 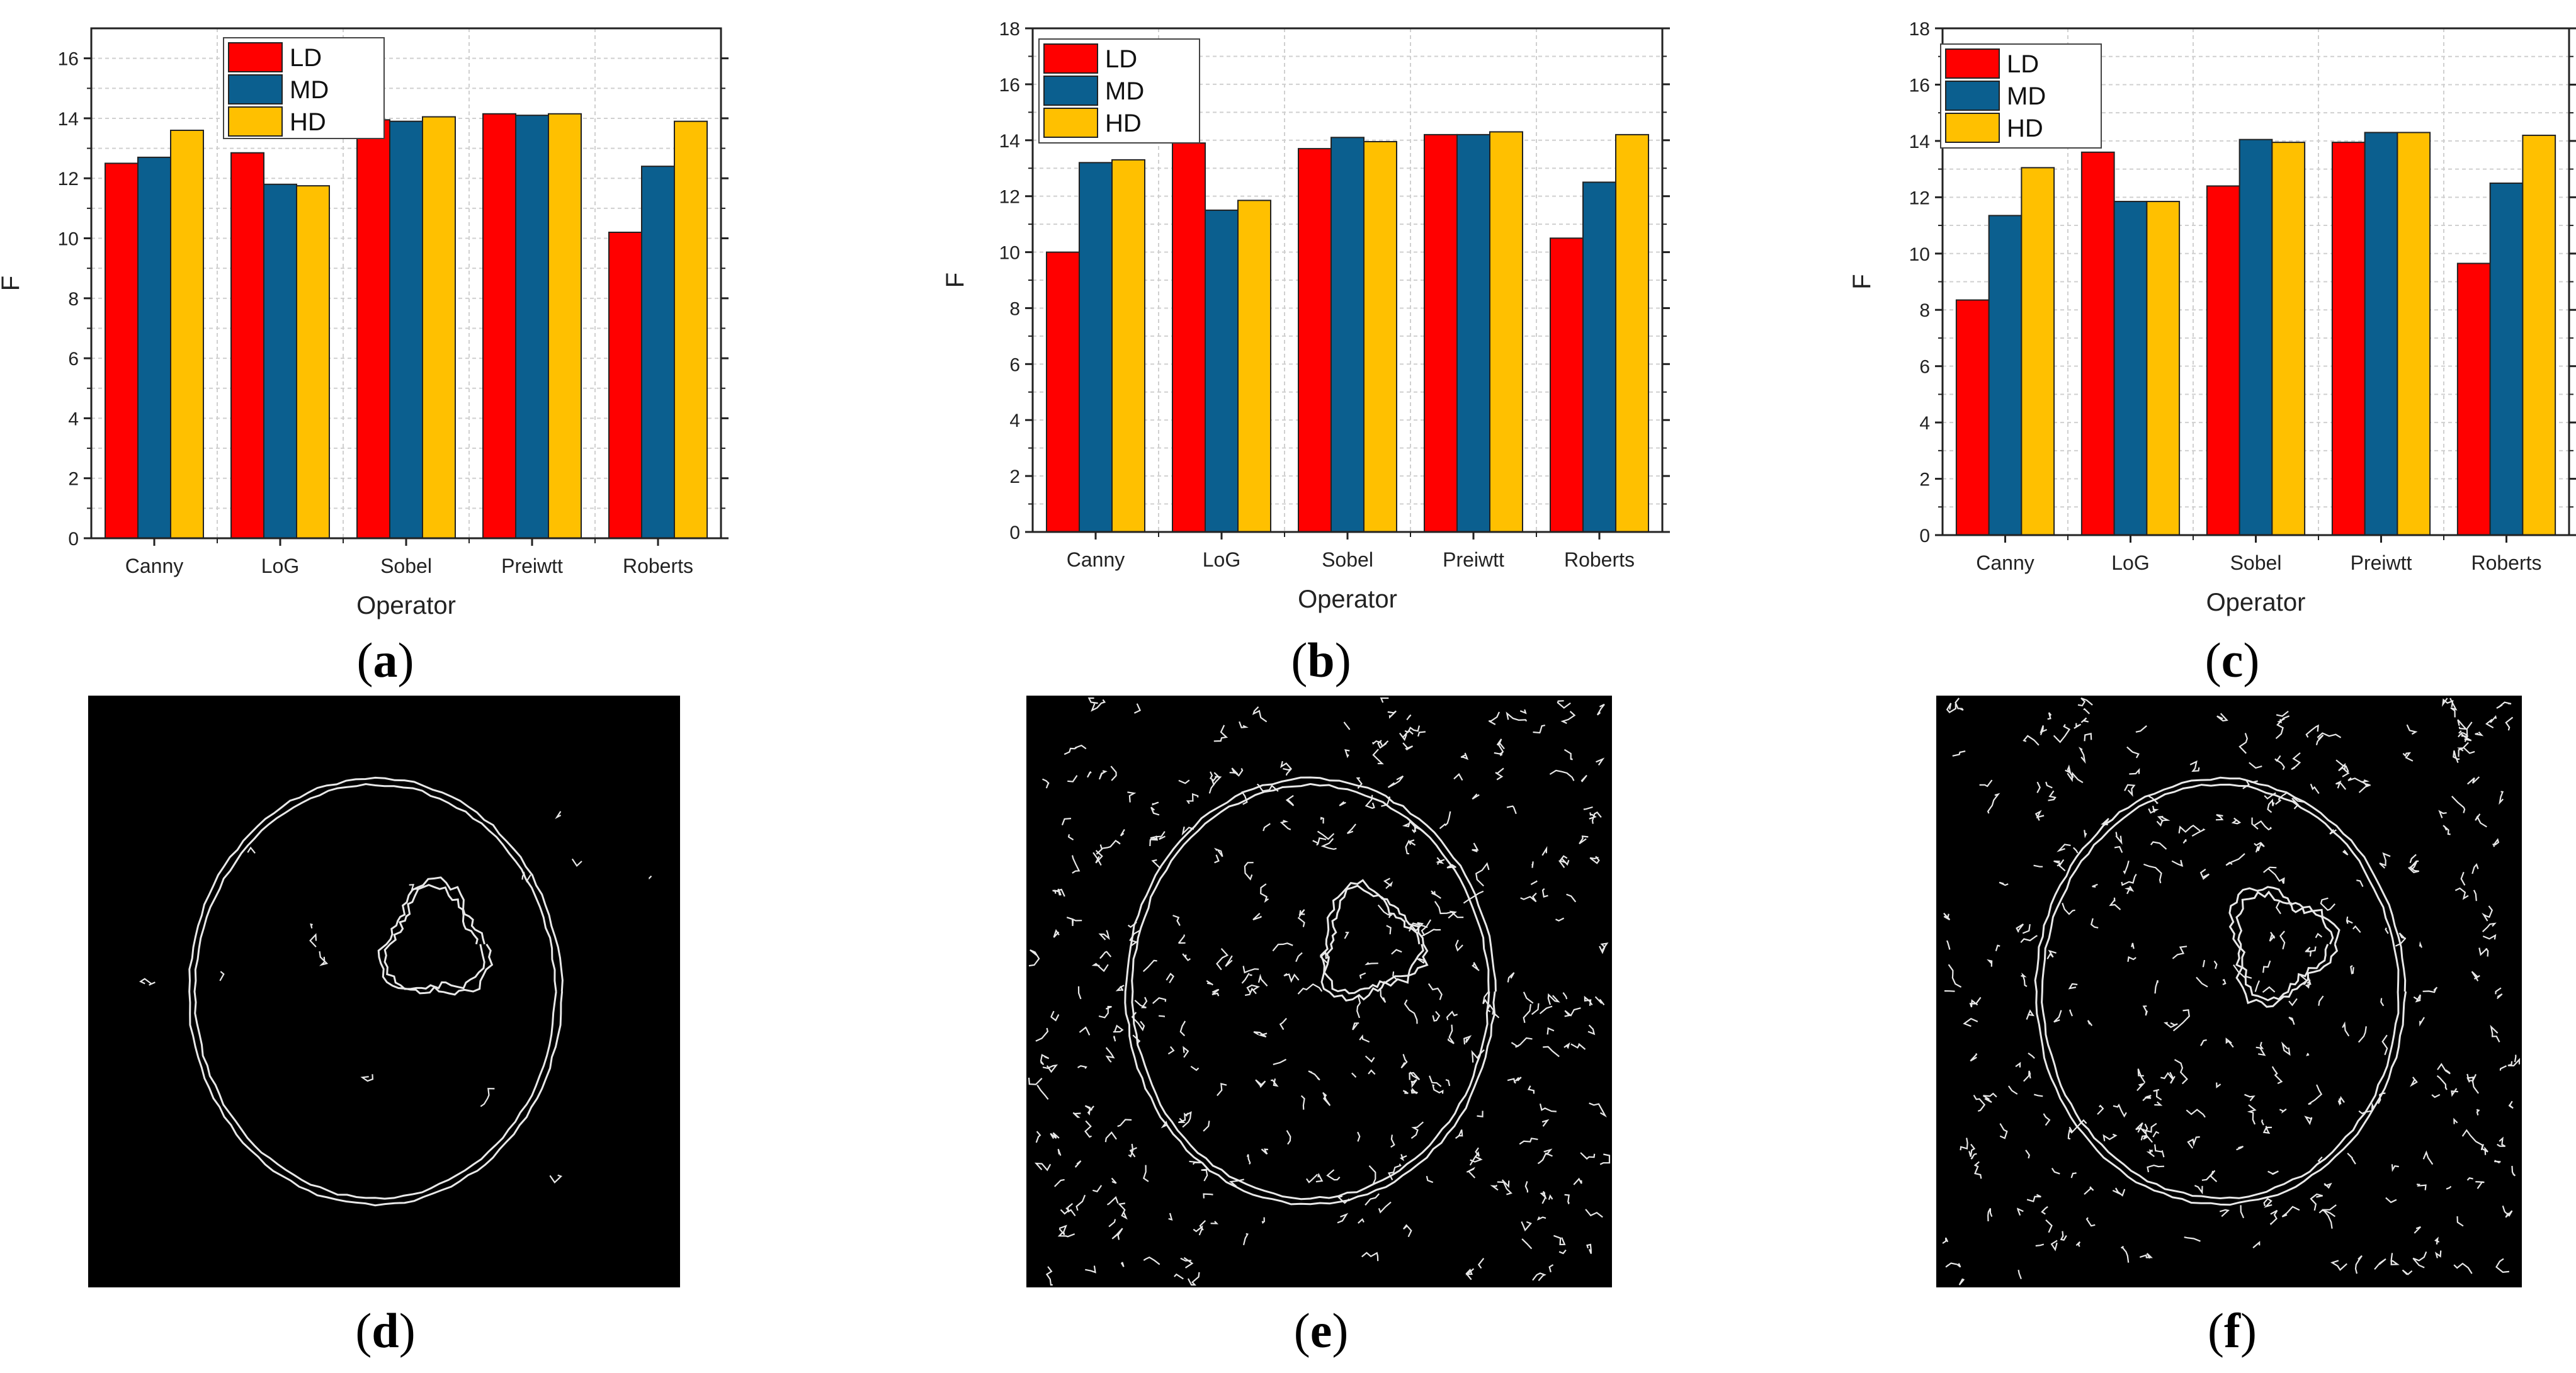 What do you see at coordinates (309, 90) in the screenshot?
I see `legend-label-md: MD` at bounding box center [309, 90].